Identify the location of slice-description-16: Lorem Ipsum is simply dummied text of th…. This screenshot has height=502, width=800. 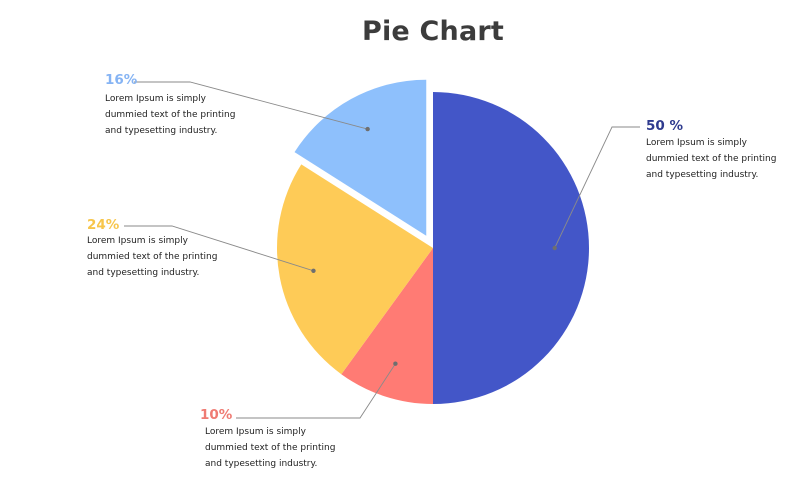
(170, 115).